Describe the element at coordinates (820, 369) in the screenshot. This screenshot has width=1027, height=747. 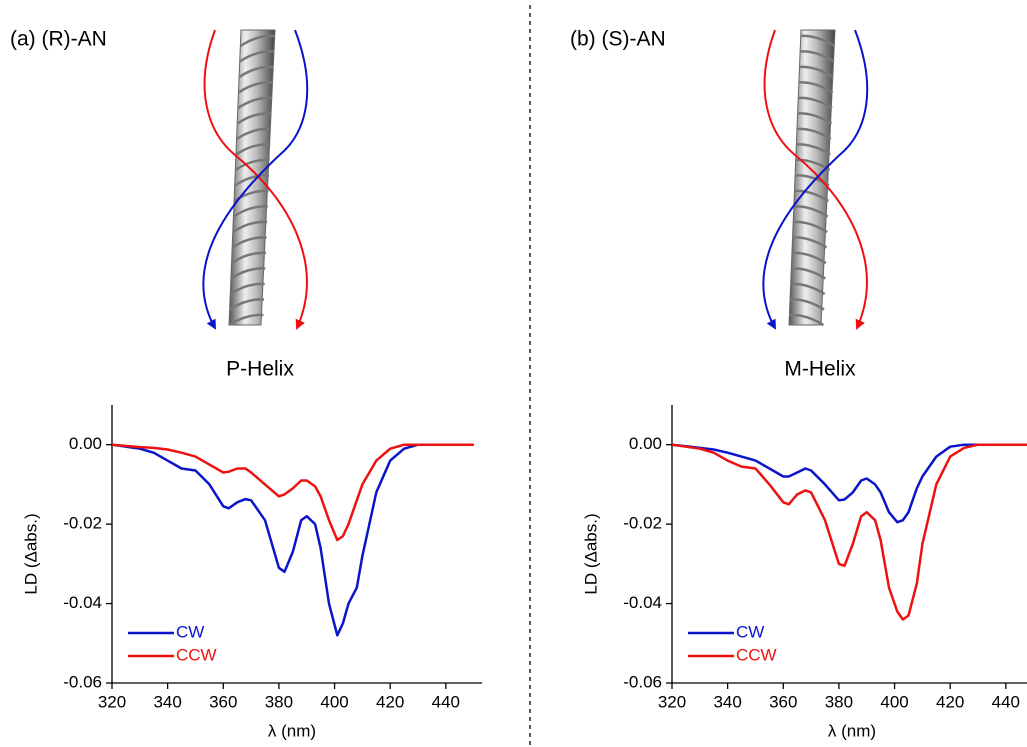
I see `helix-label: M-Helix` at that location.